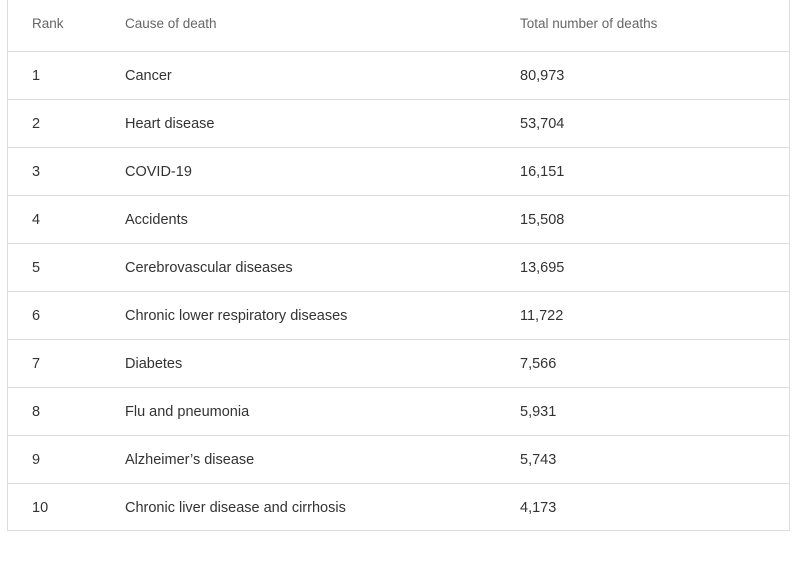 This screenshot has width=807, height=568. What do you see at coordinates (235, 508) in the screenshot?
I see `cause-cell: Chronic liver disease and cirrhosis` at bounding box center [235, 508].